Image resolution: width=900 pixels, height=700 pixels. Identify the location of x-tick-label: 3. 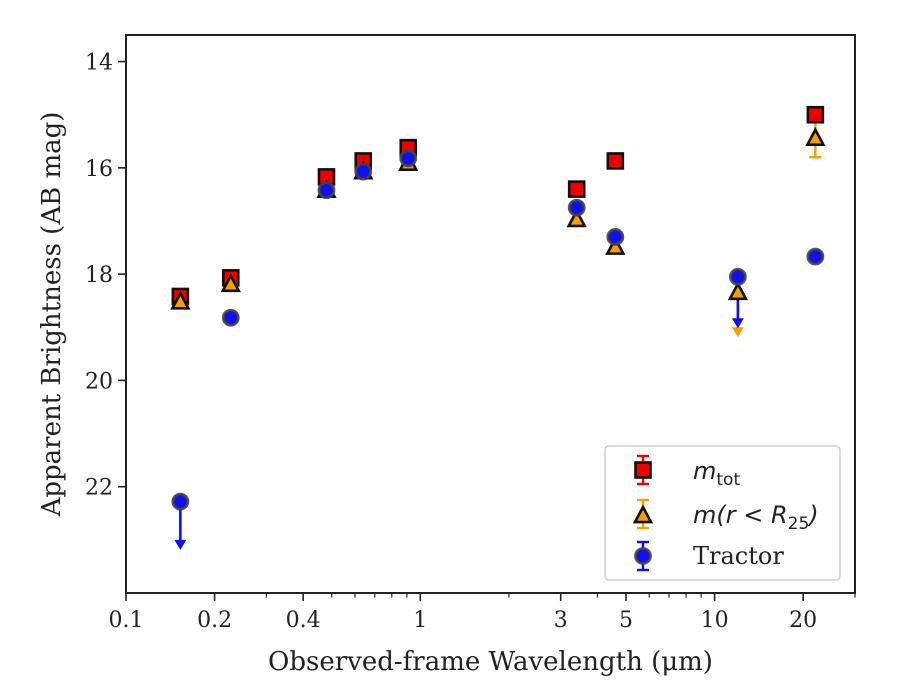
(561, 620).